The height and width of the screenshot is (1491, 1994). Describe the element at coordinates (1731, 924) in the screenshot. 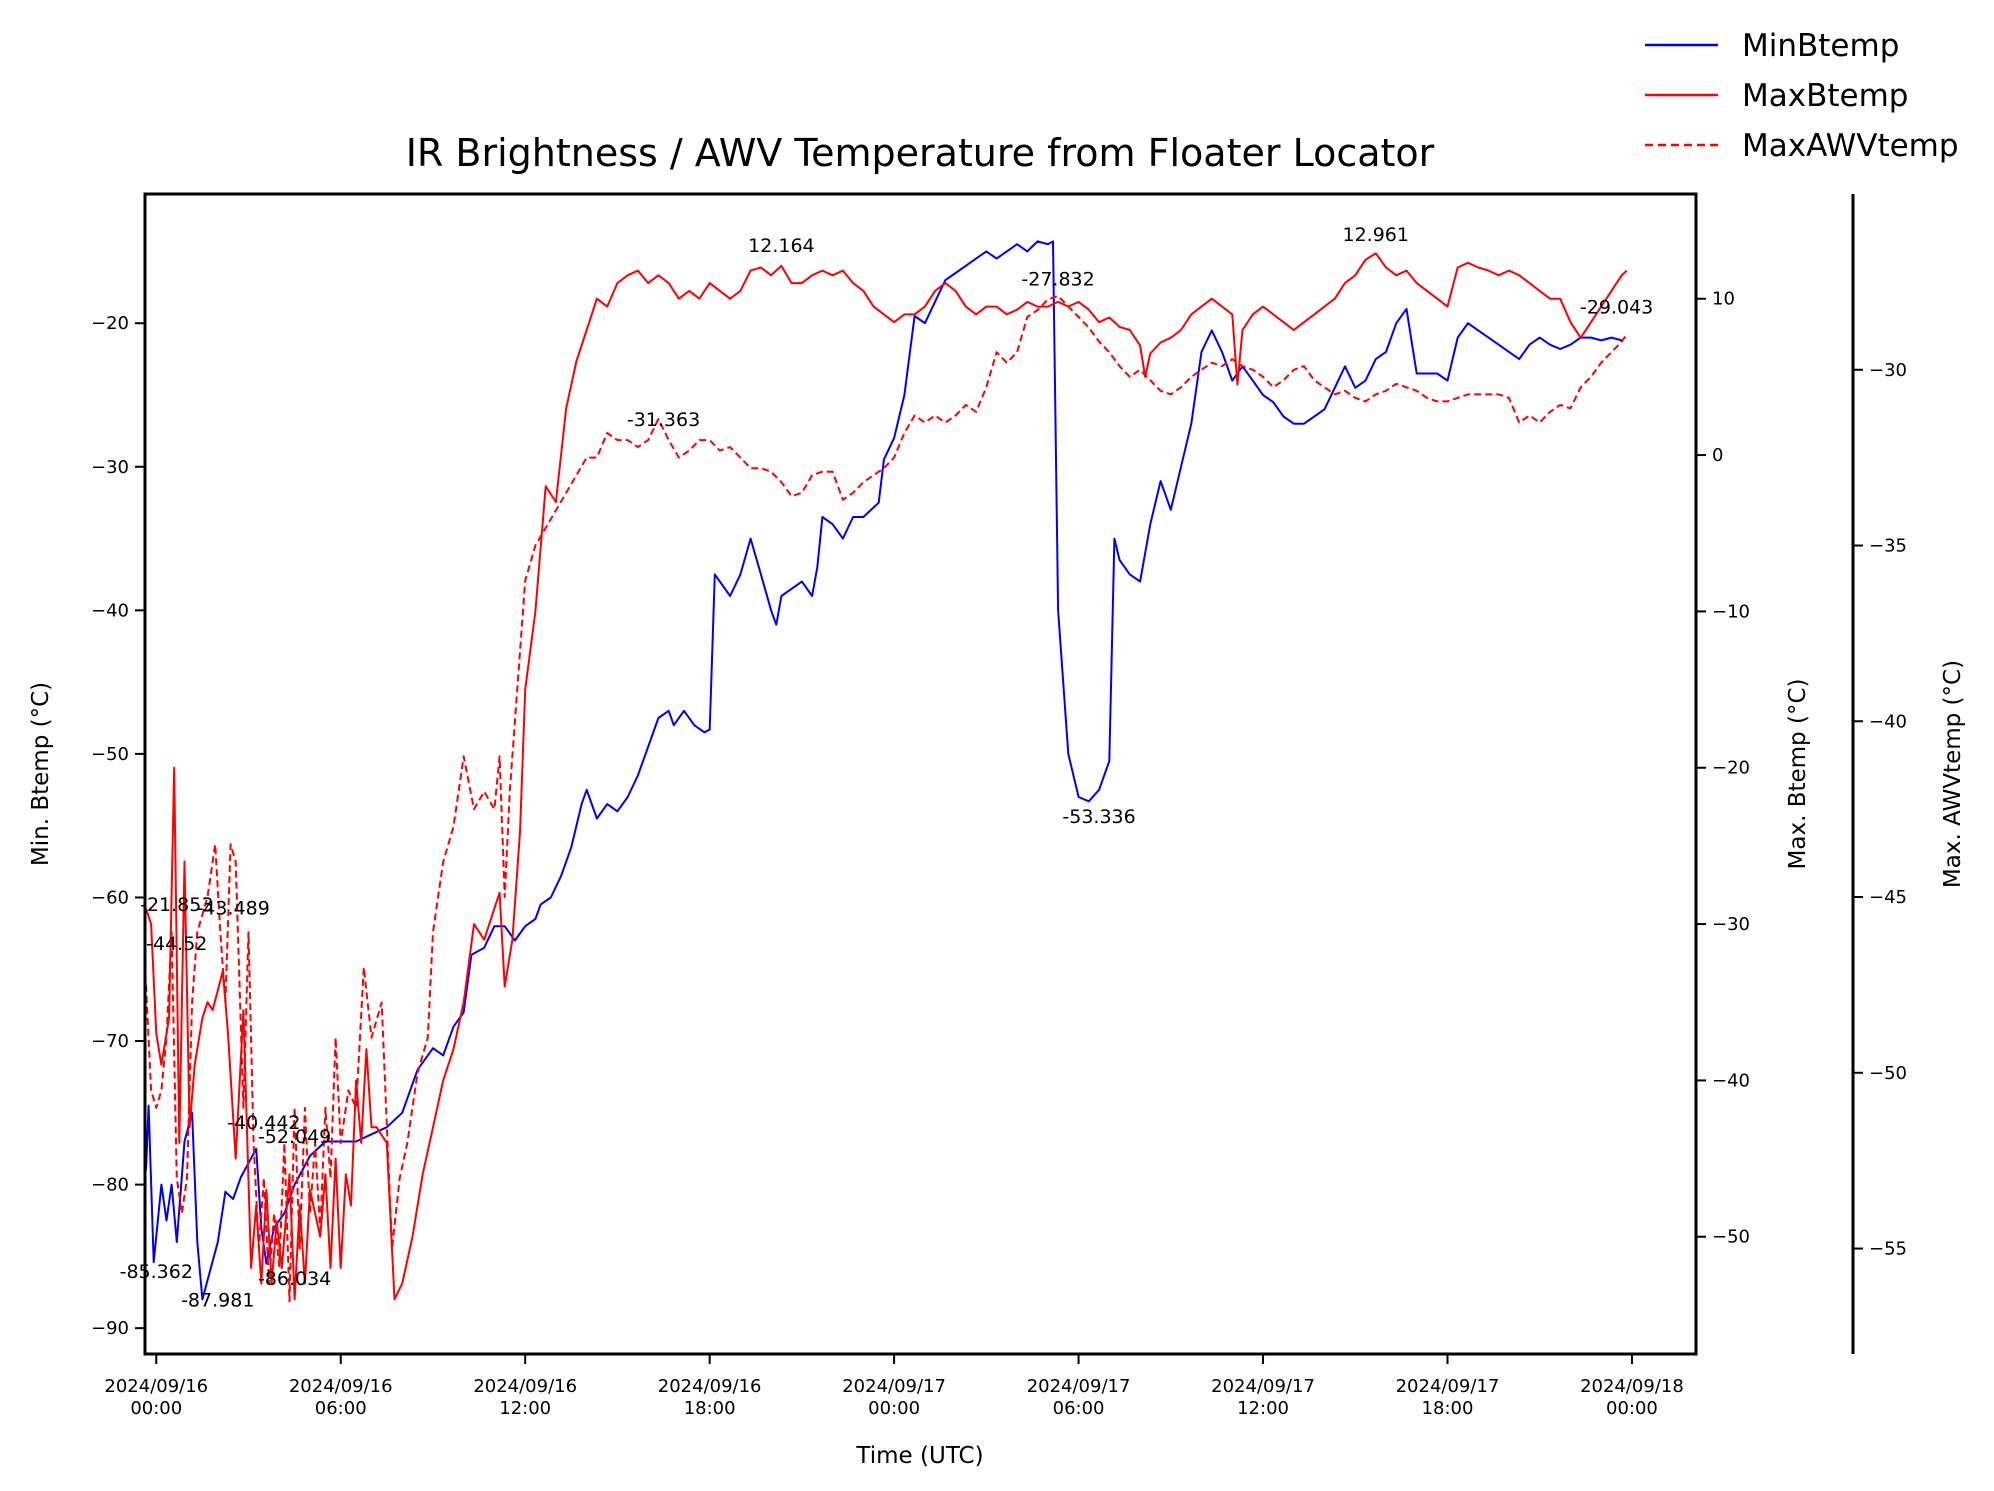

I see `right1-y-tick-label: −30` at that location.